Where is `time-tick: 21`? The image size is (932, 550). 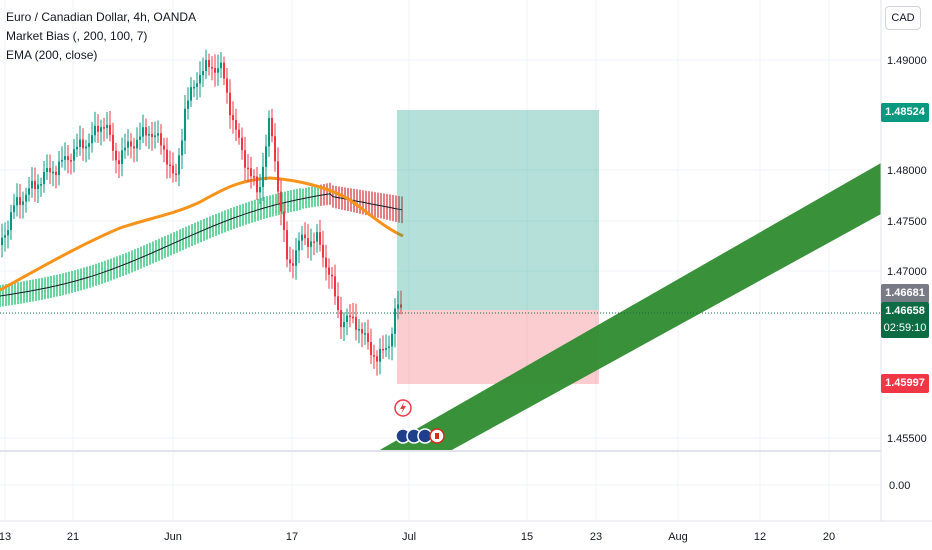
time-tick: 21 is located at coordinates (73, 537).